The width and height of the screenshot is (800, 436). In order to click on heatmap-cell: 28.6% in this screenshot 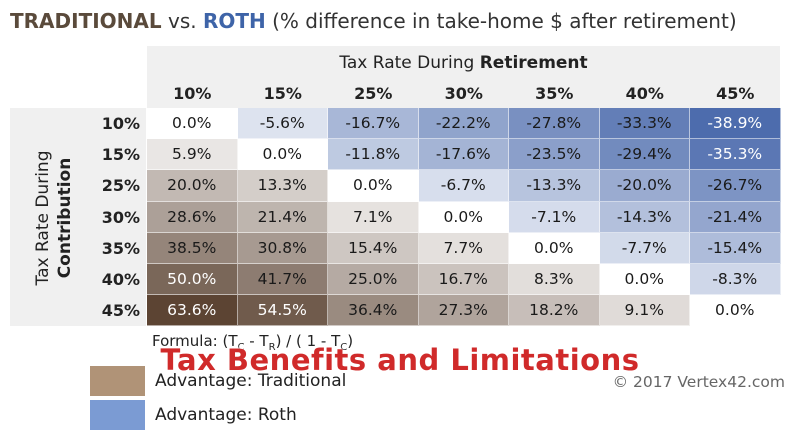, I will do `click(192, 217)`.